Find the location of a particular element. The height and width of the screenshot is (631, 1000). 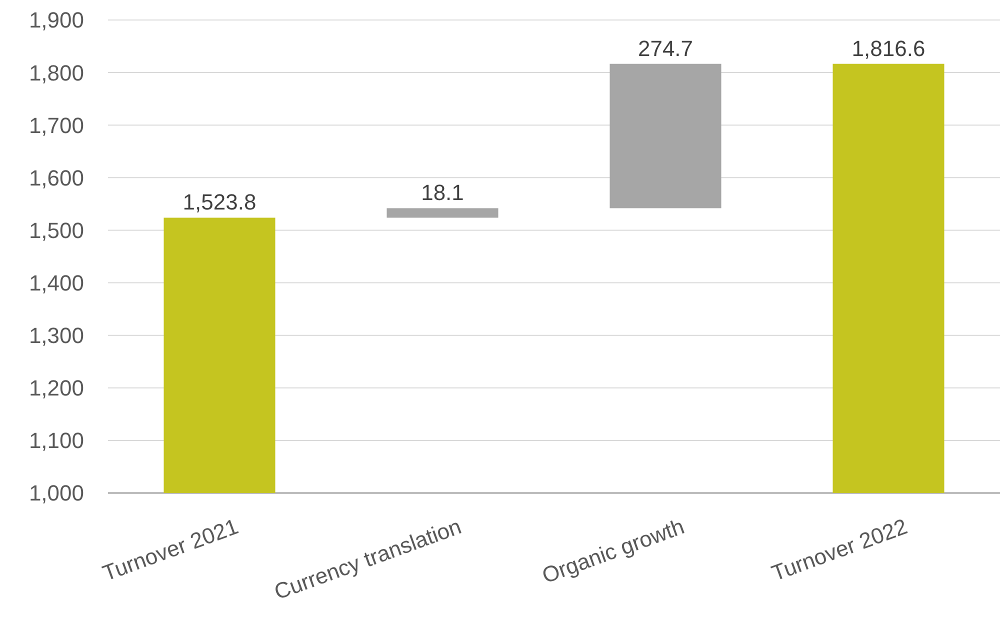

data-label: 18.1 is located at coordinates (442, 193).